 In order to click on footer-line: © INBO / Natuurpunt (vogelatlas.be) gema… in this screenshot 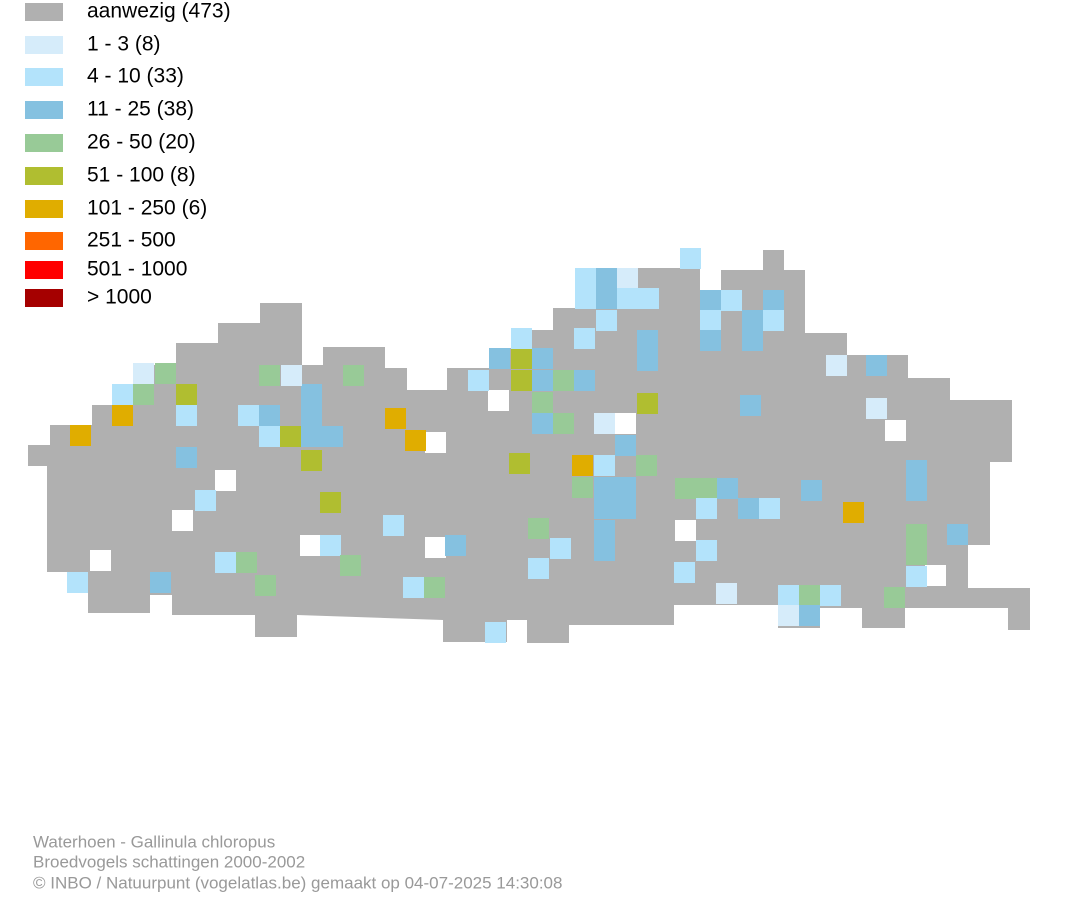, I will do `click(297, 882)`.